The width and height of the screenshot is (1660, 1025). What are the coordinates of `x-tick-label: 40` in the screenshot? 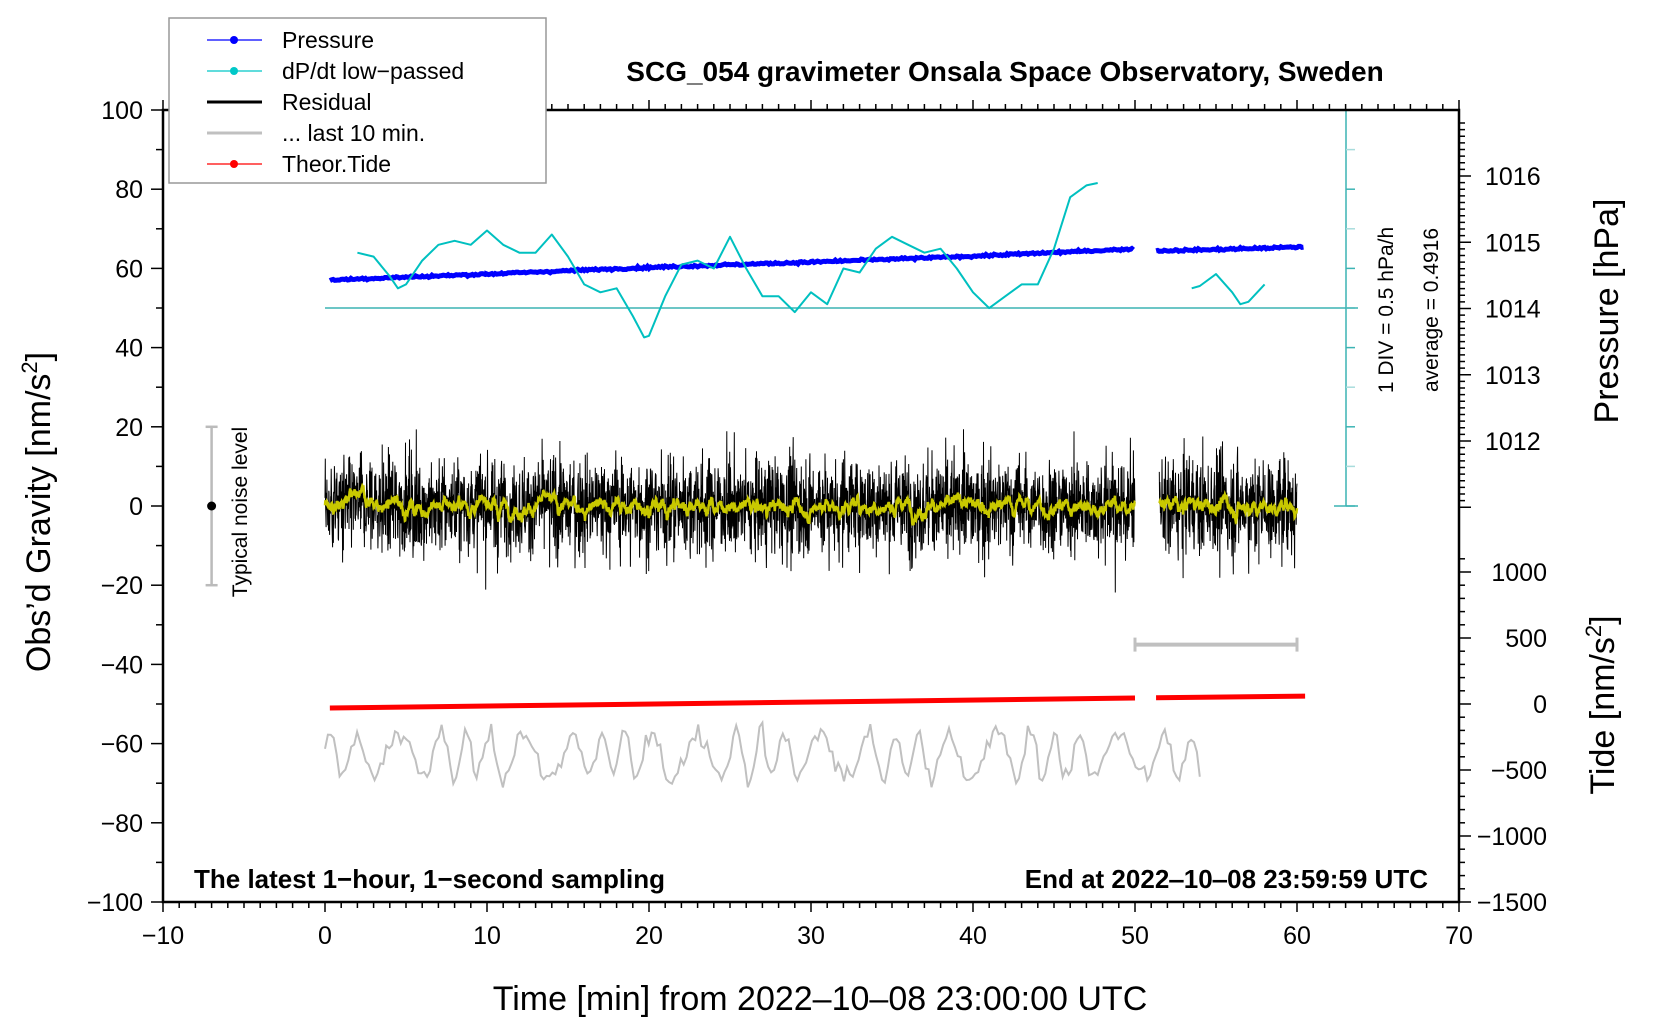 It's located at (973, 936).